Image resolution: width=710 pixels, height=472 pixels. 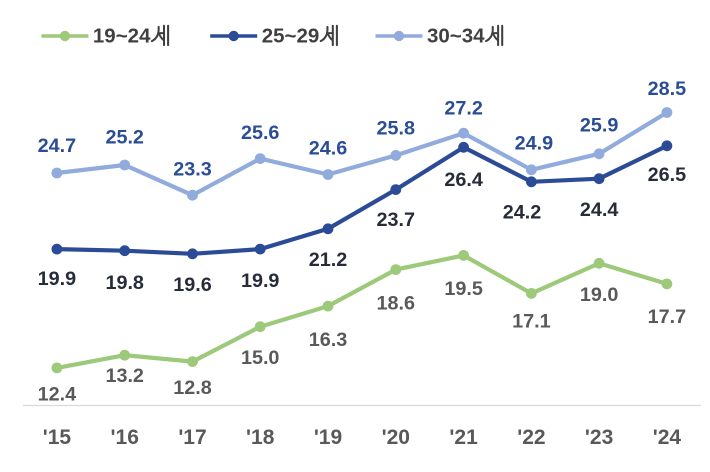 I want to click on svg-text: 17.7, so click(x=667, y=317).